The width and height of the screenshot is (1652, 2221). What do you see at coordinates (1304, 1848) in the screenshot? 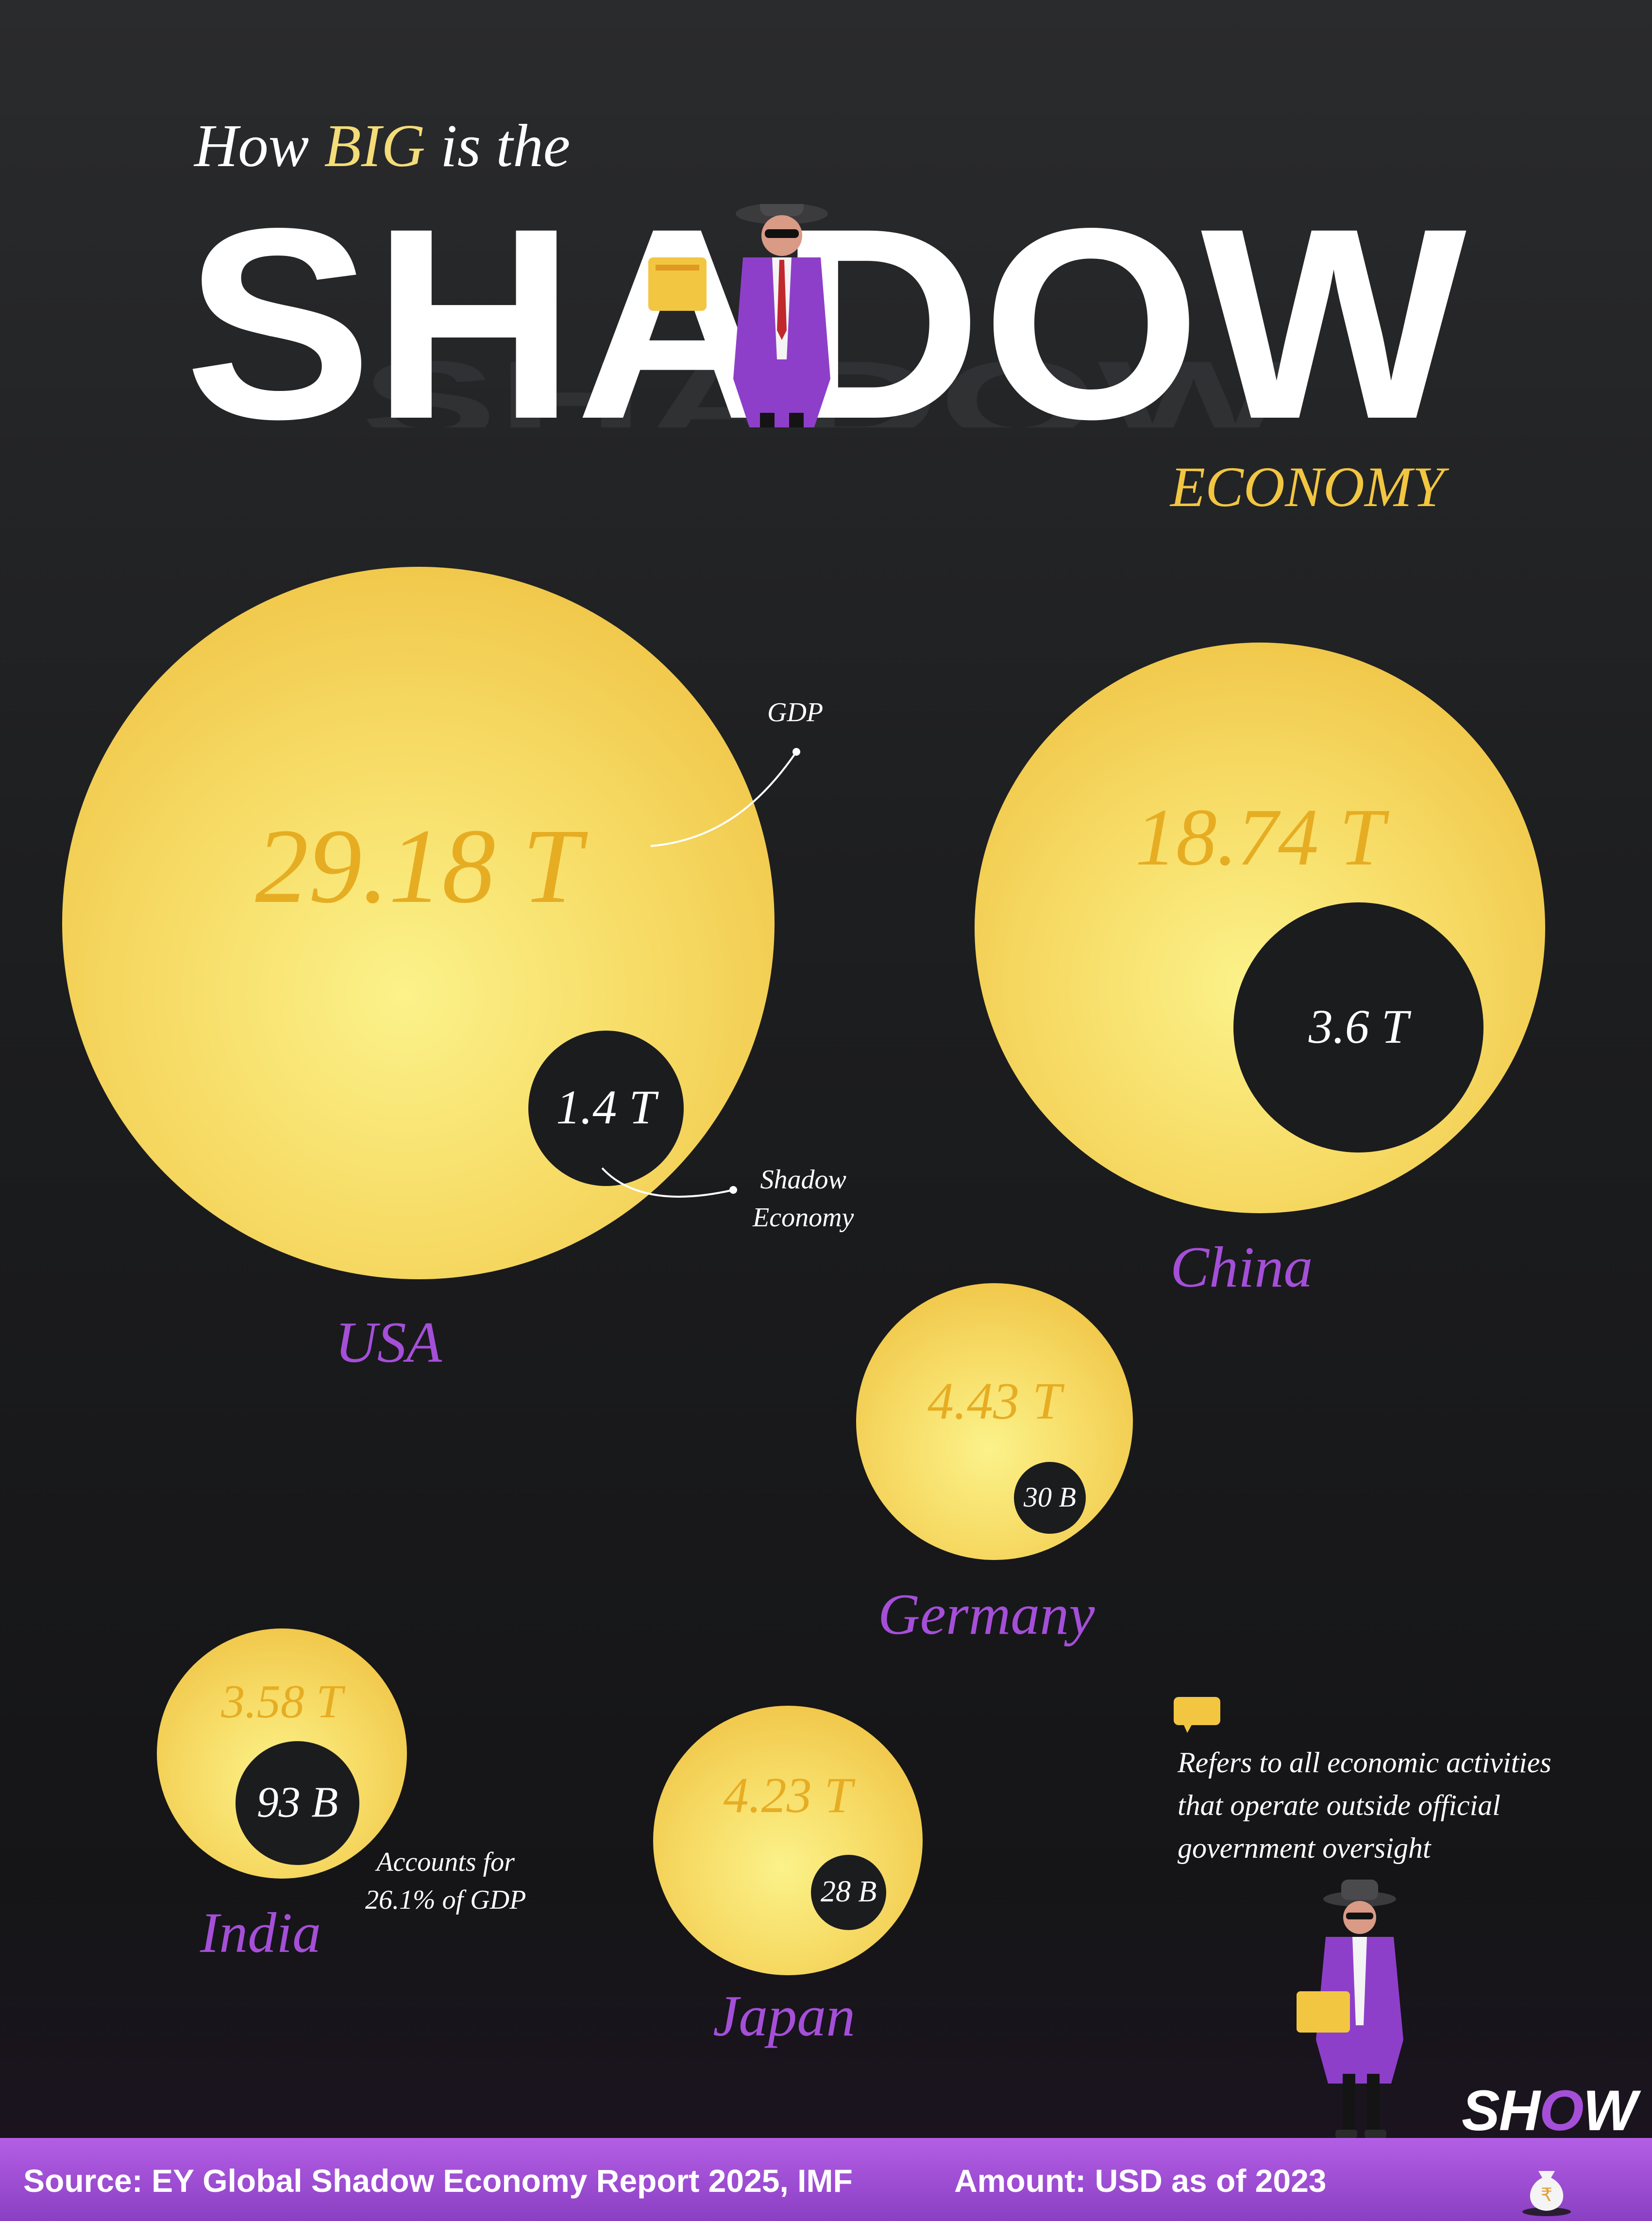
I see `callout-line3: government oversight` at bounding box center [1304, 1848].